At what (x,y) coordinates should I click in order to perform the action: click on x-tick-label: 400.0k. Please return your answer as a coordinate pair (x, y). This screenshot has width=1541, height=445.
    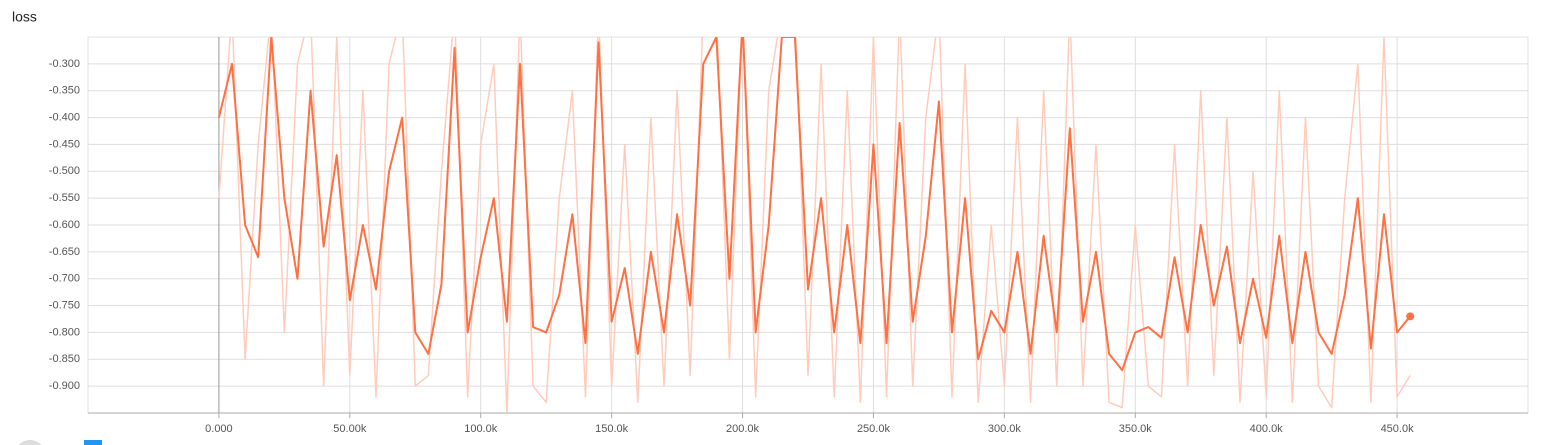
    Looking at the image, I should click on (1267, 429).